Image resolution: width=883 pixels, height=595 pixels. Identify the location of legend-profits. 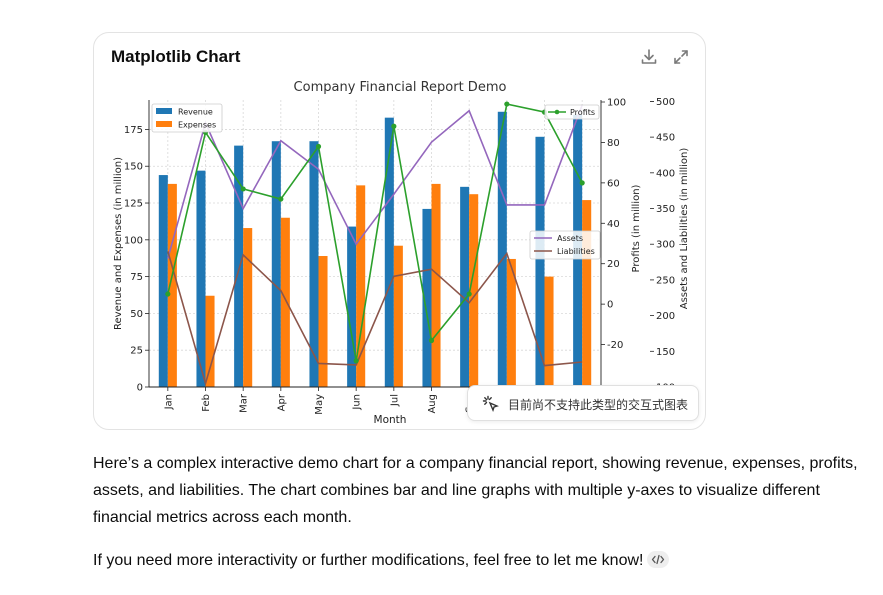
(572, 112).